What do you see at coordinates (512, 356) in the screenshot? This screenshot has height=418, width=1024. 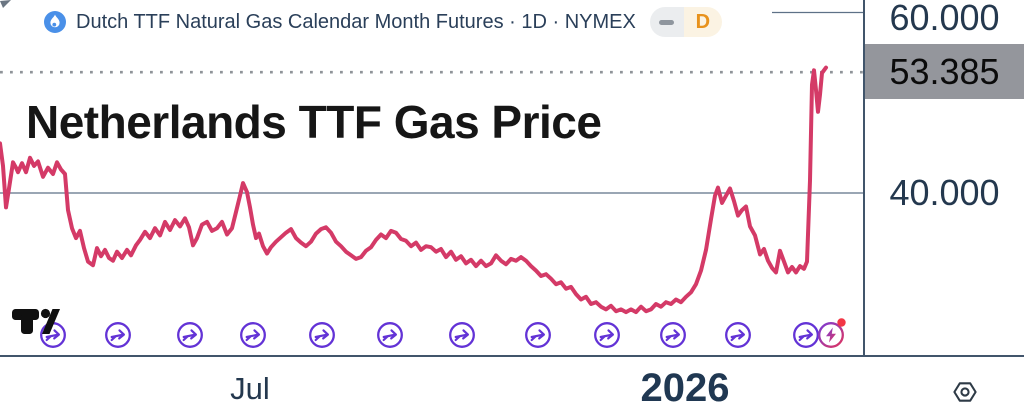 I see `time-axis-border` at bounding box center [512, 356].